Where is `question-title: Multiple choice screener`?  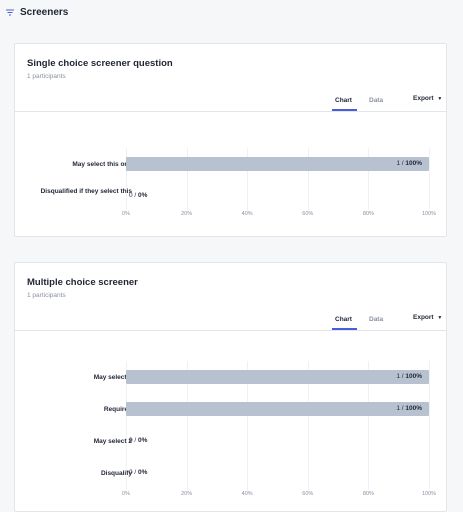
question-title: Multiple choice screener is located at coordinates (82, 282).